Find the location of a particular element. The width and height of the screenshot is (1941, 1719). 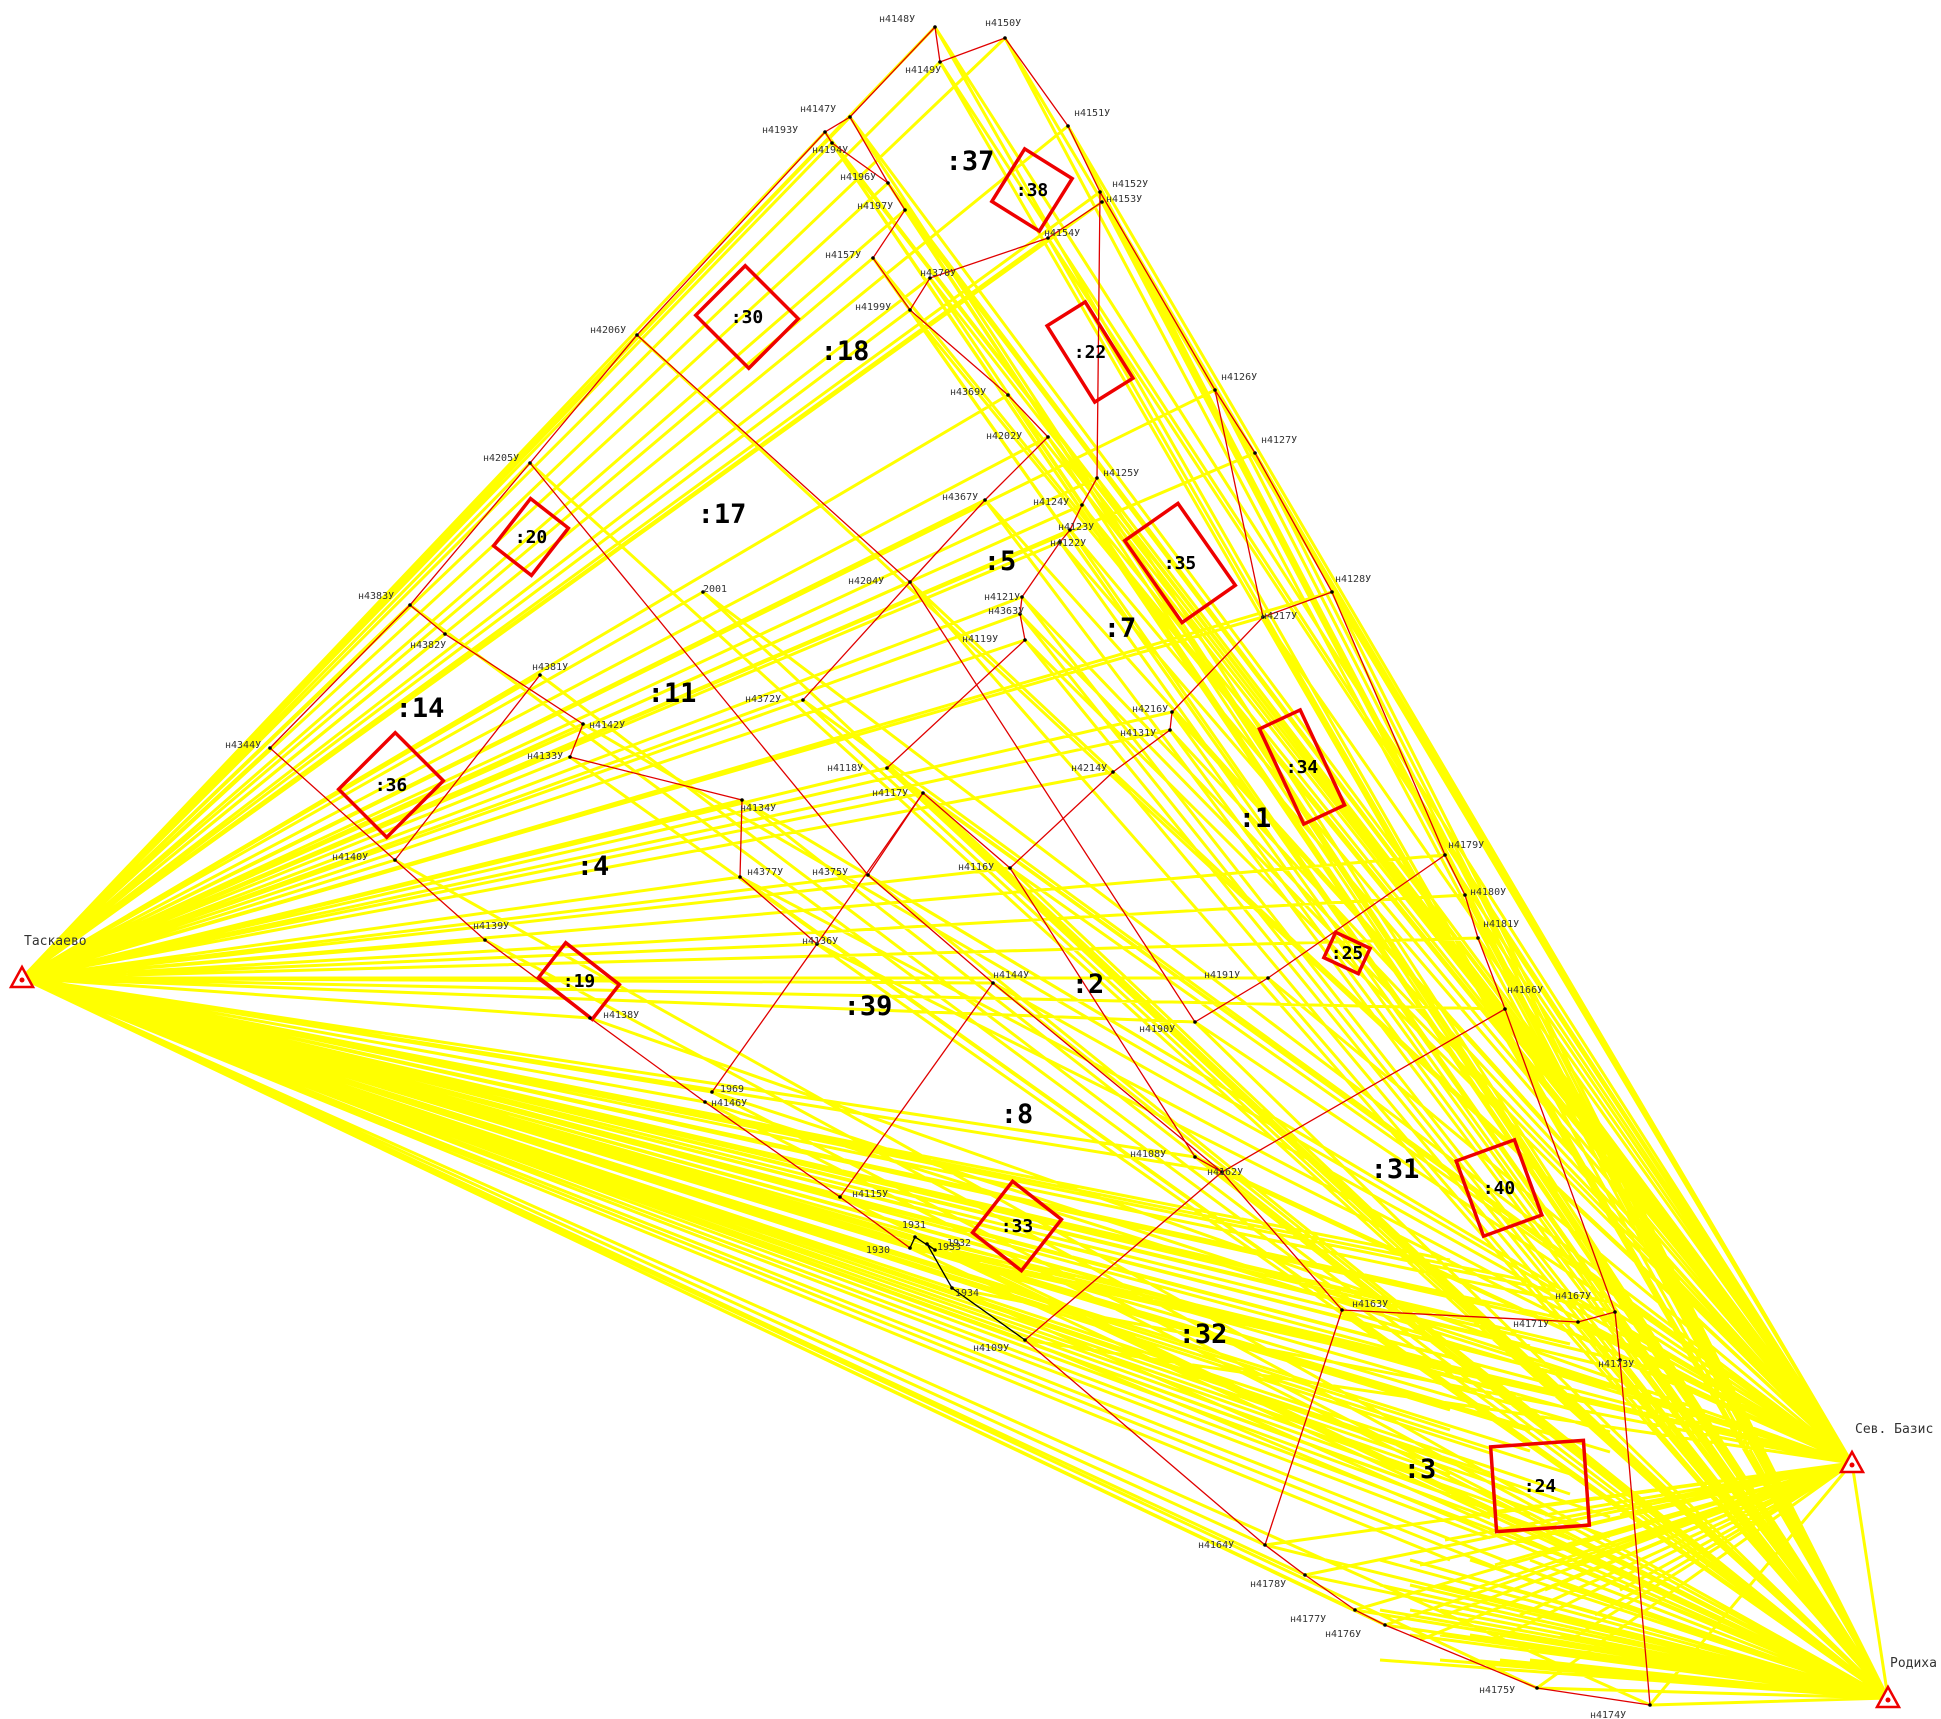

parcel-label: :8 is located at coordinates (1017, 1114).